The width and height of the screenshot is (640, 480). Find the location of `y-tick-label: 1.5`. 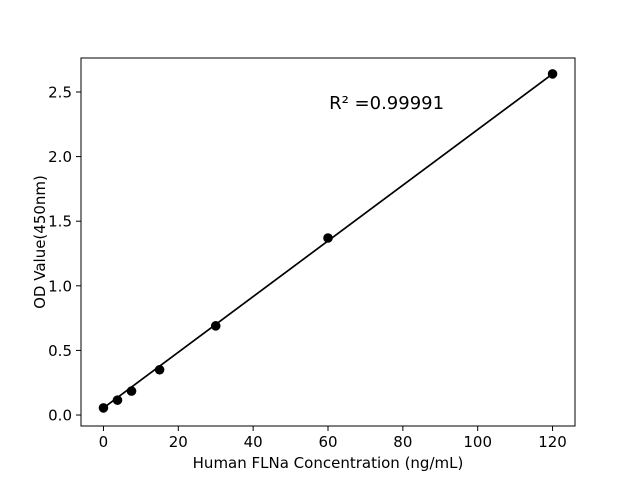

y-tick-label: 1.5 is located at coordinates (60, 222).